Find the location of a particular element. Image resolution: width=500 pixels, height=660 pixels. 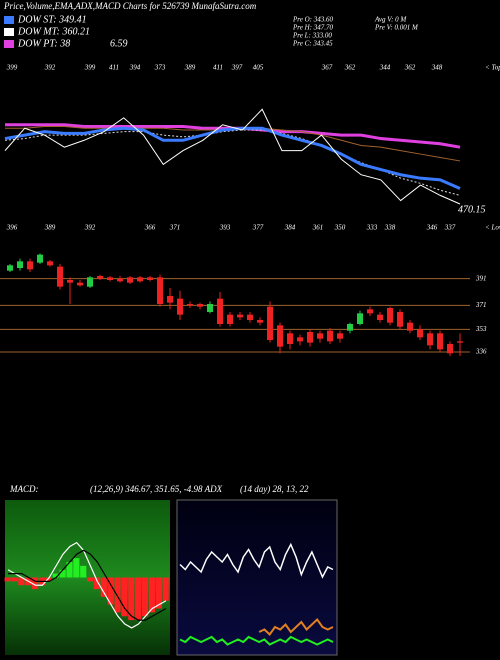

level-label: 336 is located at coordinates (481, 352).